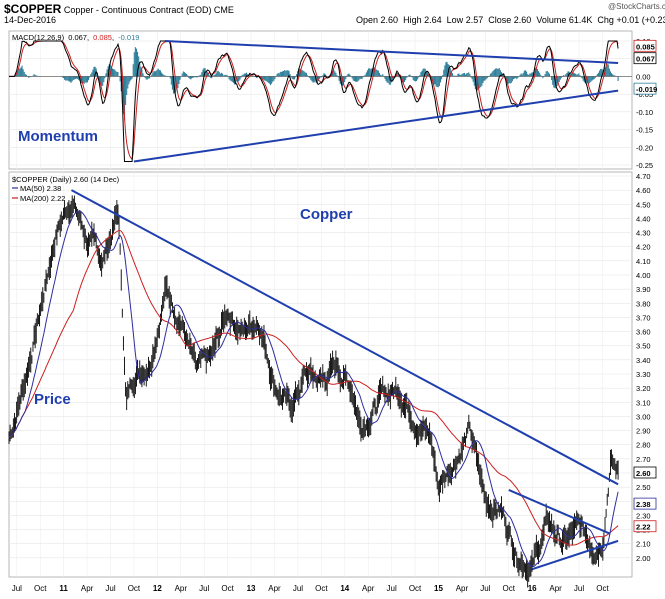 This screenshot has width=665, height=599. What do you see at coordinates (643, 261) in the screenshot?
I see `price-ytick-label: 4.10` at bounding box center [643, 261].